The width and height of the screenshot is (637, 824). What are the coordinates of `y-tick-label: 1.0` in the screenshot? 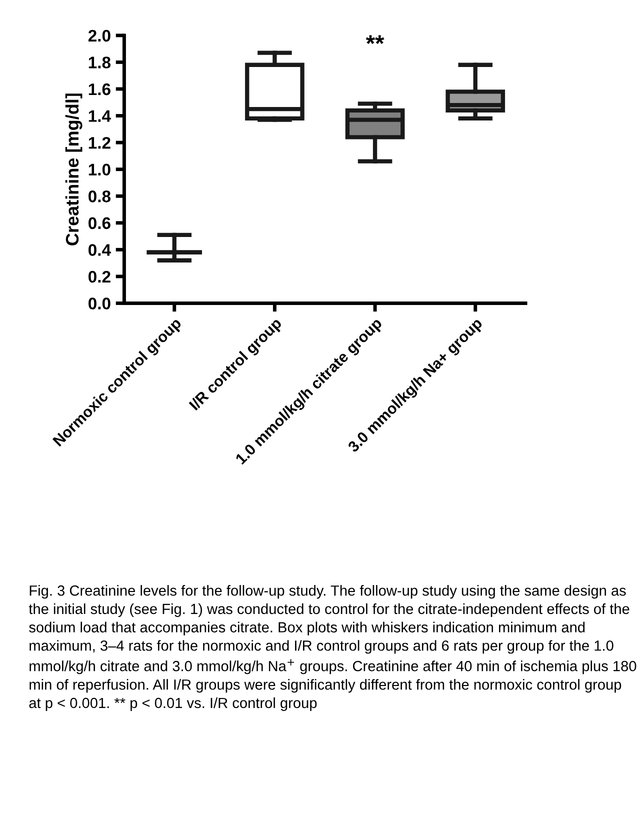 It's located at (99, 170).